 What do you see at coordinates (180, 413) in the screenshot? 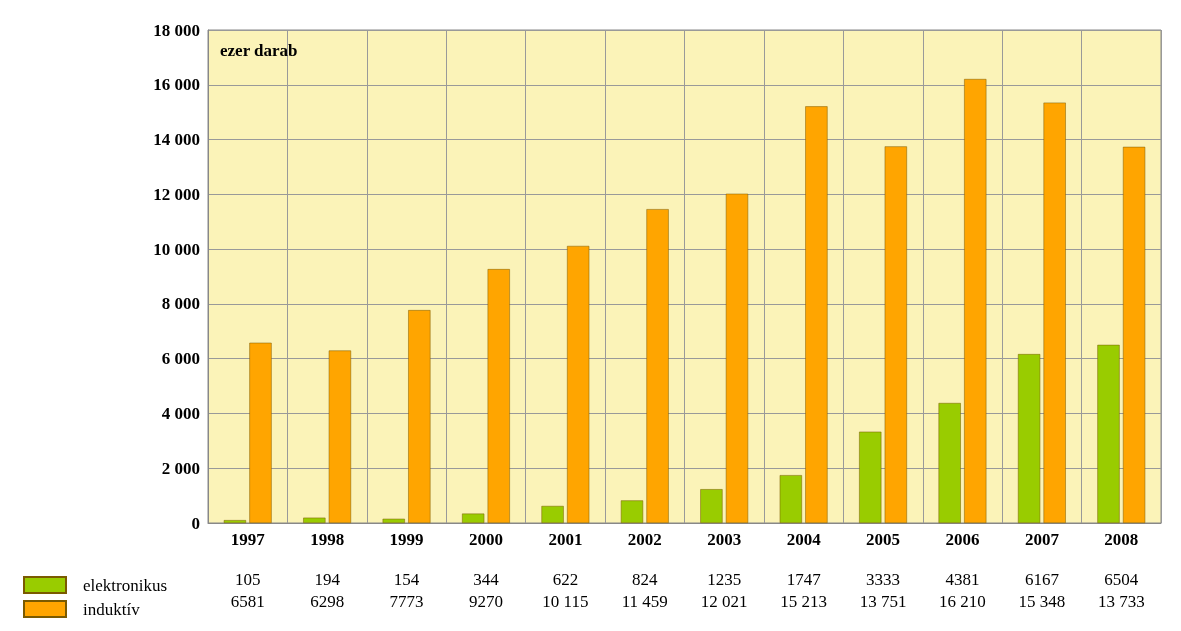
I see `y-tick-label: 4 000` at bounding box center [180, 413].